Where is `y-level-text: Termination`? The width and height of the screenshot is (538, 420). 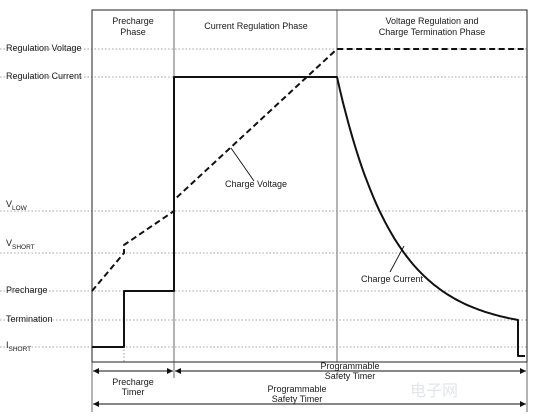
y-level-text: Termination is located at coordinates (29, 319).